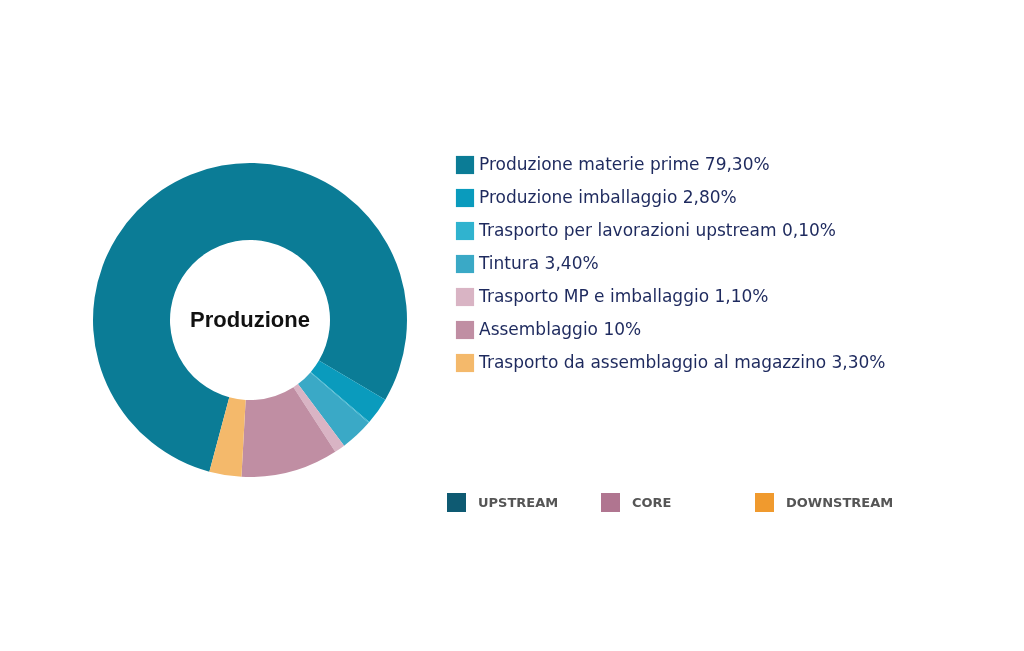 Image resolution: width=1024 pixels, height=651 pixels. What do you see at coordinates (624, 164) in the screenshot?
I see `legend-label: Produzione materie prime 79,30%` at bounding box center [624, 164].